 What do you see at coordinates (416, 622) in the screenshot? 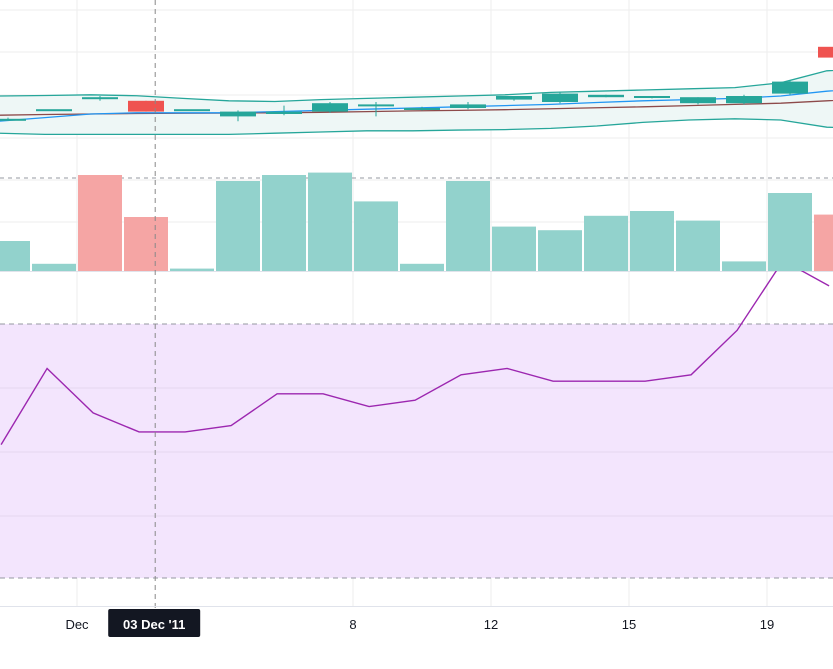
I see `time-axis: Dec 8 12 15 19 03 Dec '11` at bounding box center [416, 622].